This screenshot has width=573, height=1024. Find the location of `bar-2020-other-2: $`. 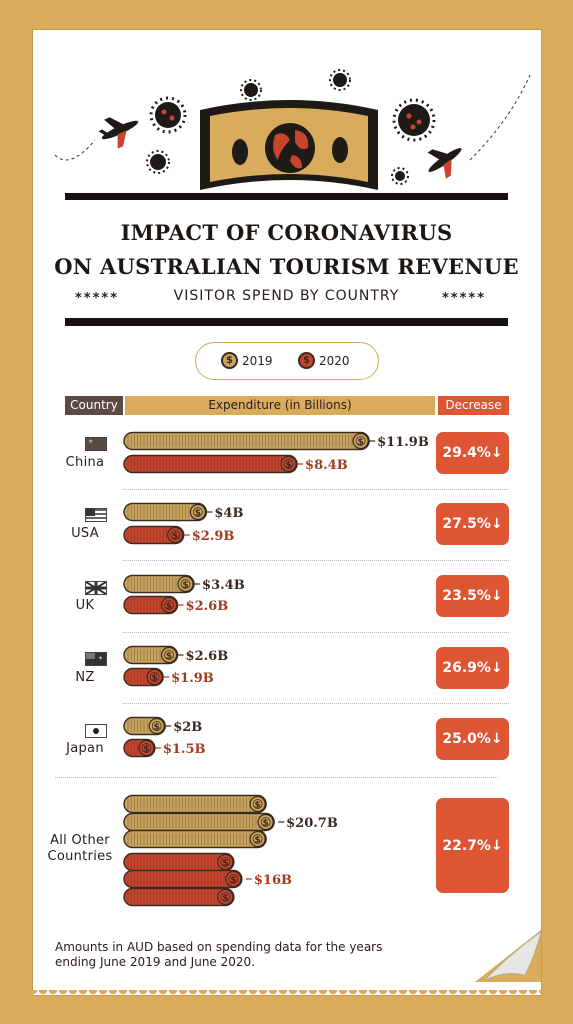

bar-2020-other-2: $ is located at coordinates (179, 897).